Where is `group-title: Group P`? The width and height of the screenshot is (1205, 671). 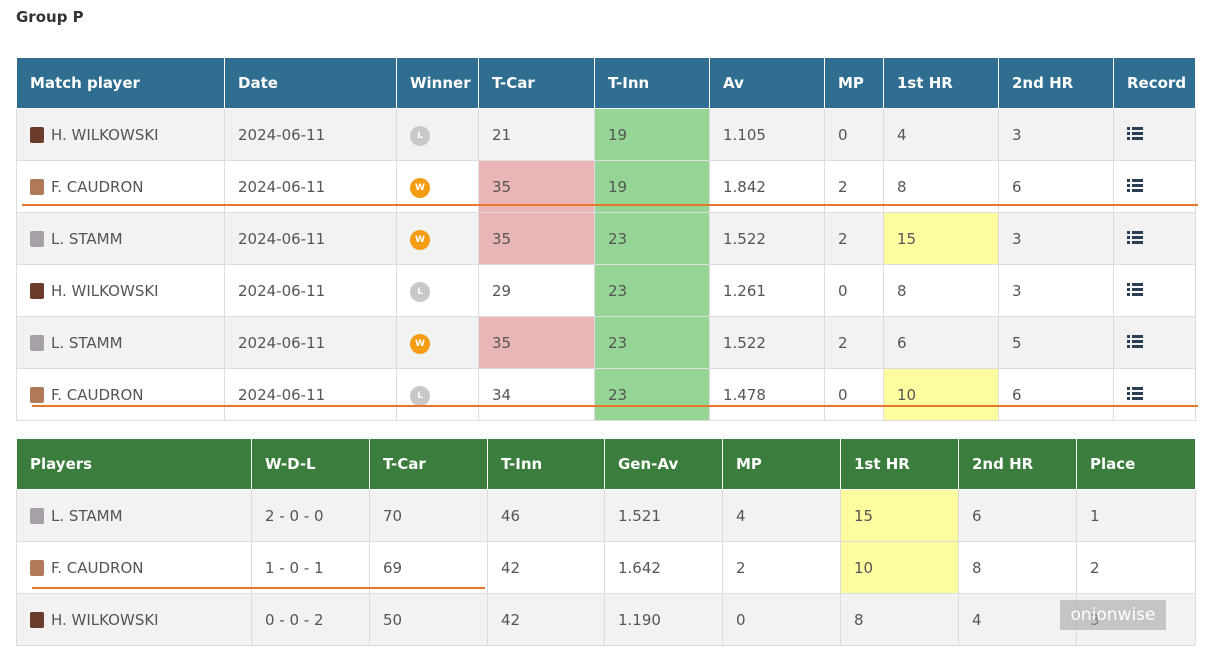 group-title: Group P is located at coordinates (50, 17).